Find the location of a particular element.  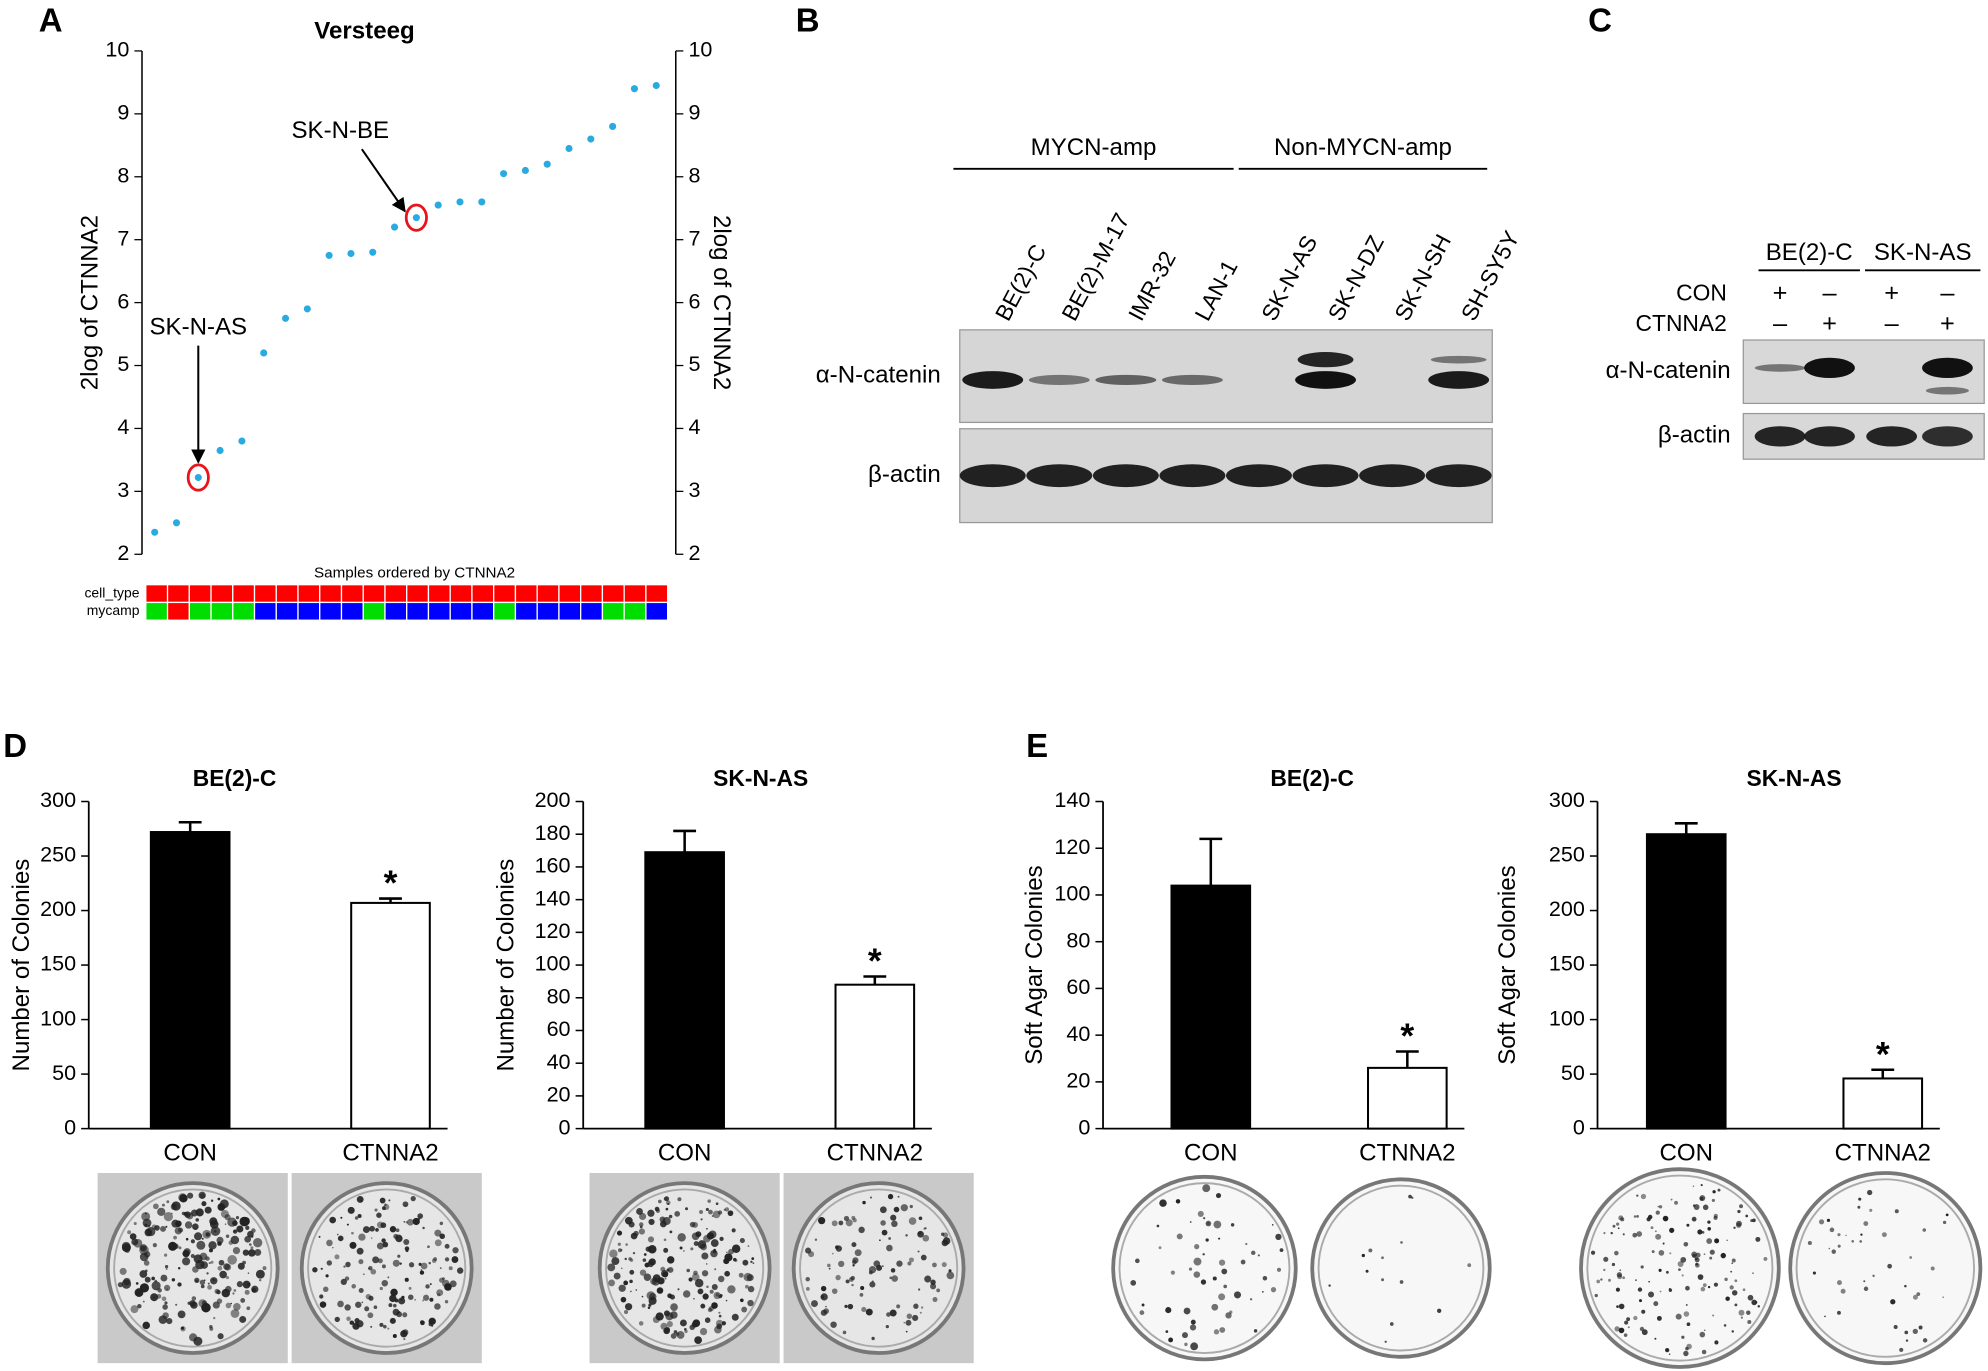

y-tick-label: 8 is located at coordinates (123, 174).